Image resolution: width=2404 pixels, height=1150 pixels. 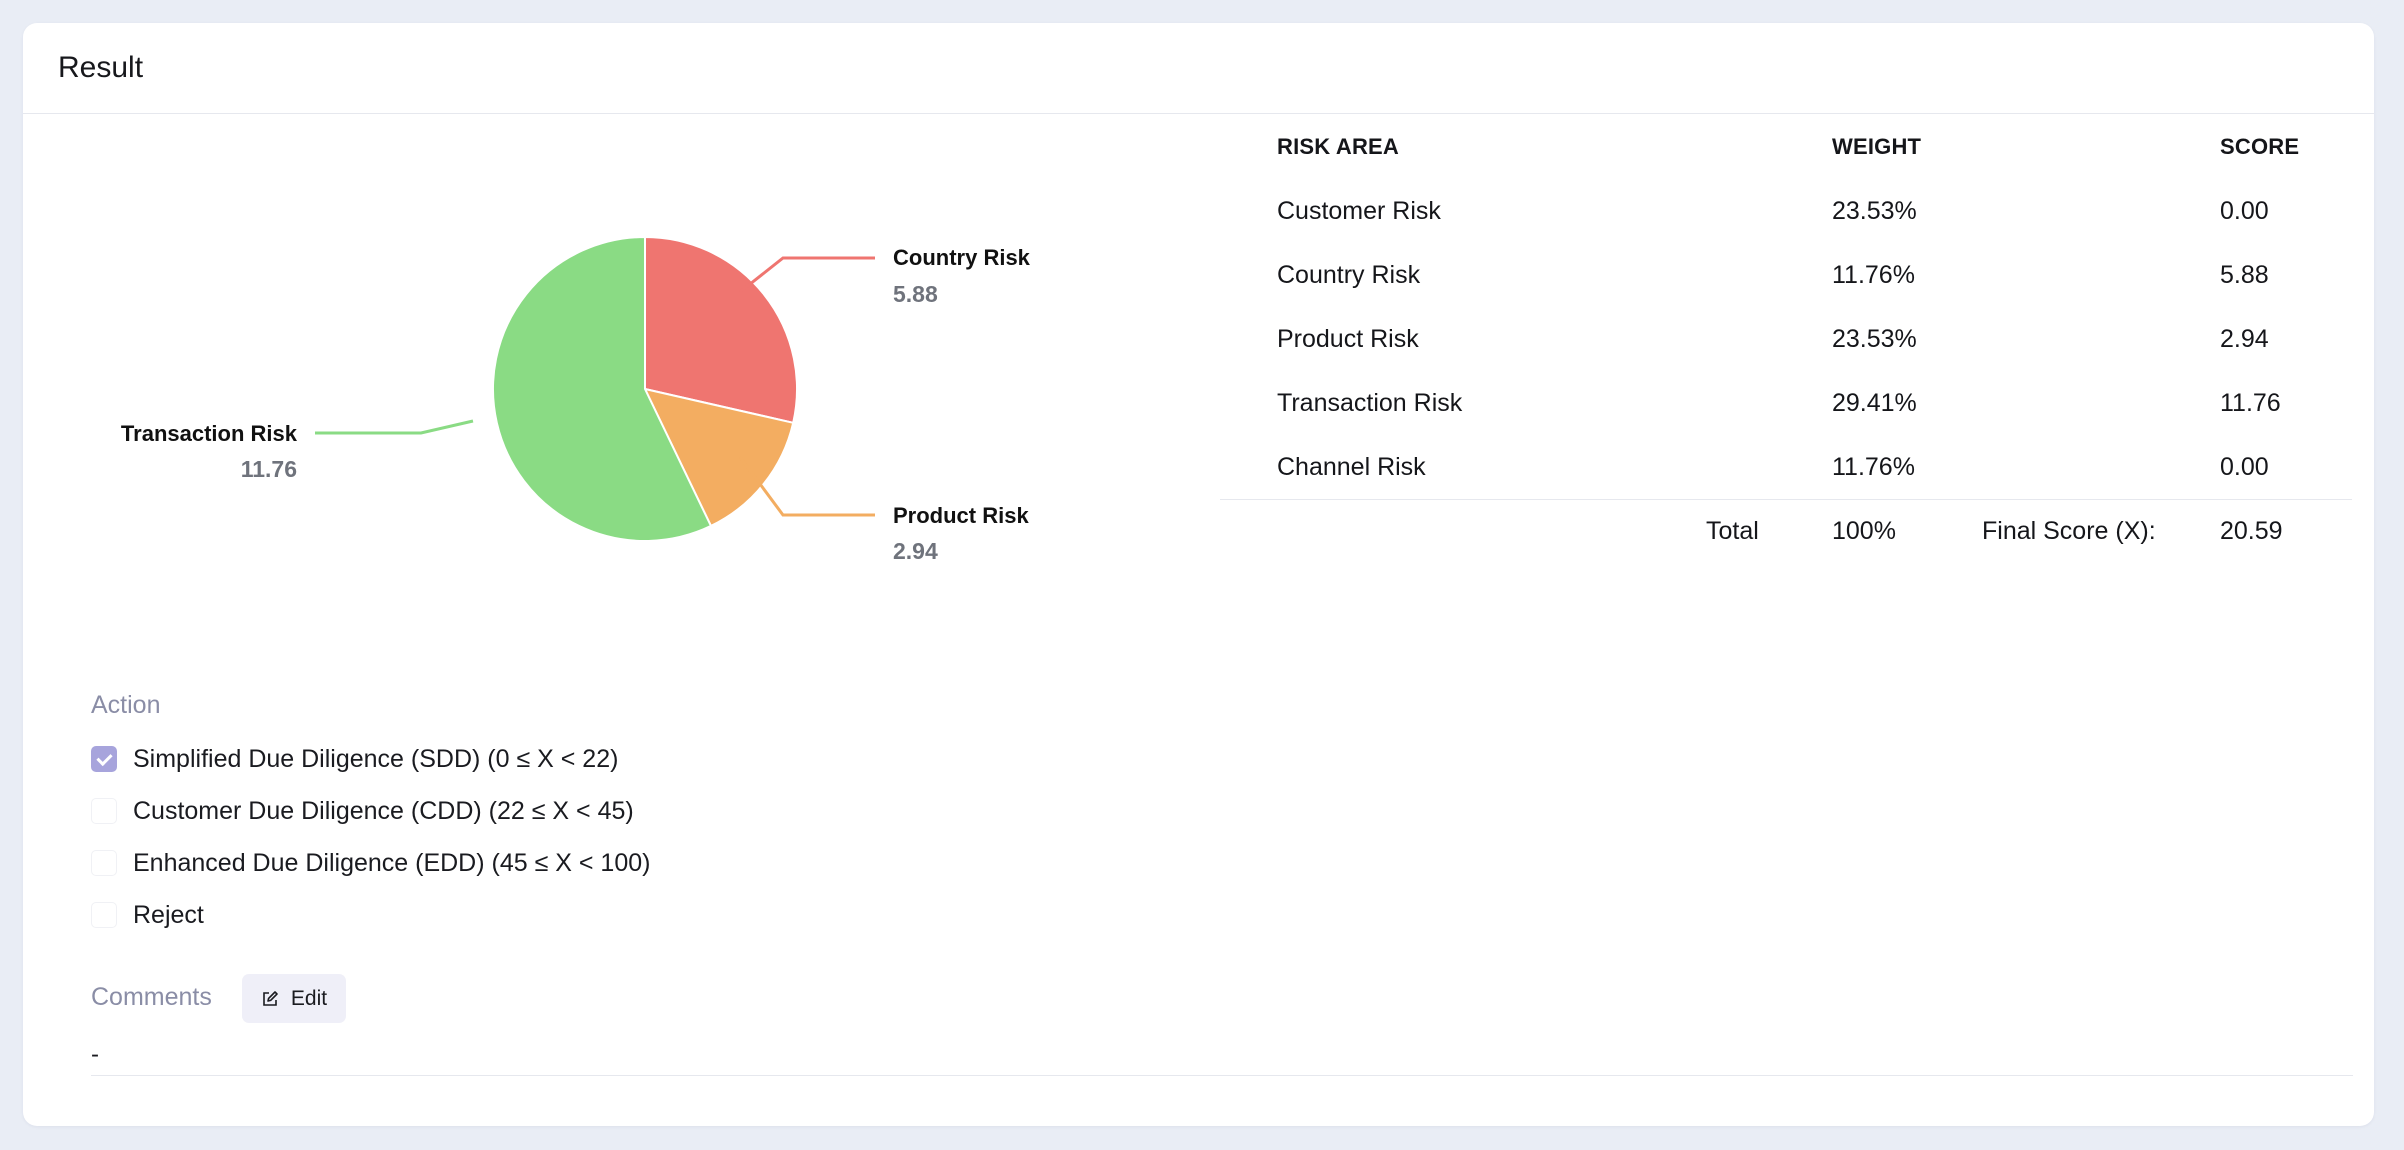 What do you see at coordinates (2244, 338) in the screenshot?
I see `cell-score: 2.94` at bounding box center [2244, 338].